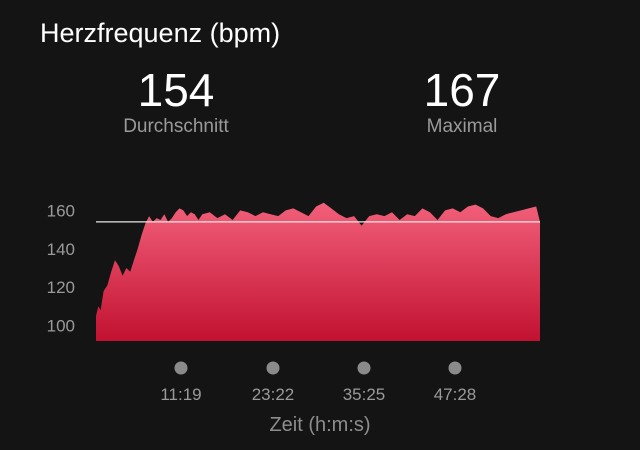 The width and height of the screenshot is (640, 450). Describe the element at coordinates (176, 90) in the screenshot. I see `average-value: 154` at that location.